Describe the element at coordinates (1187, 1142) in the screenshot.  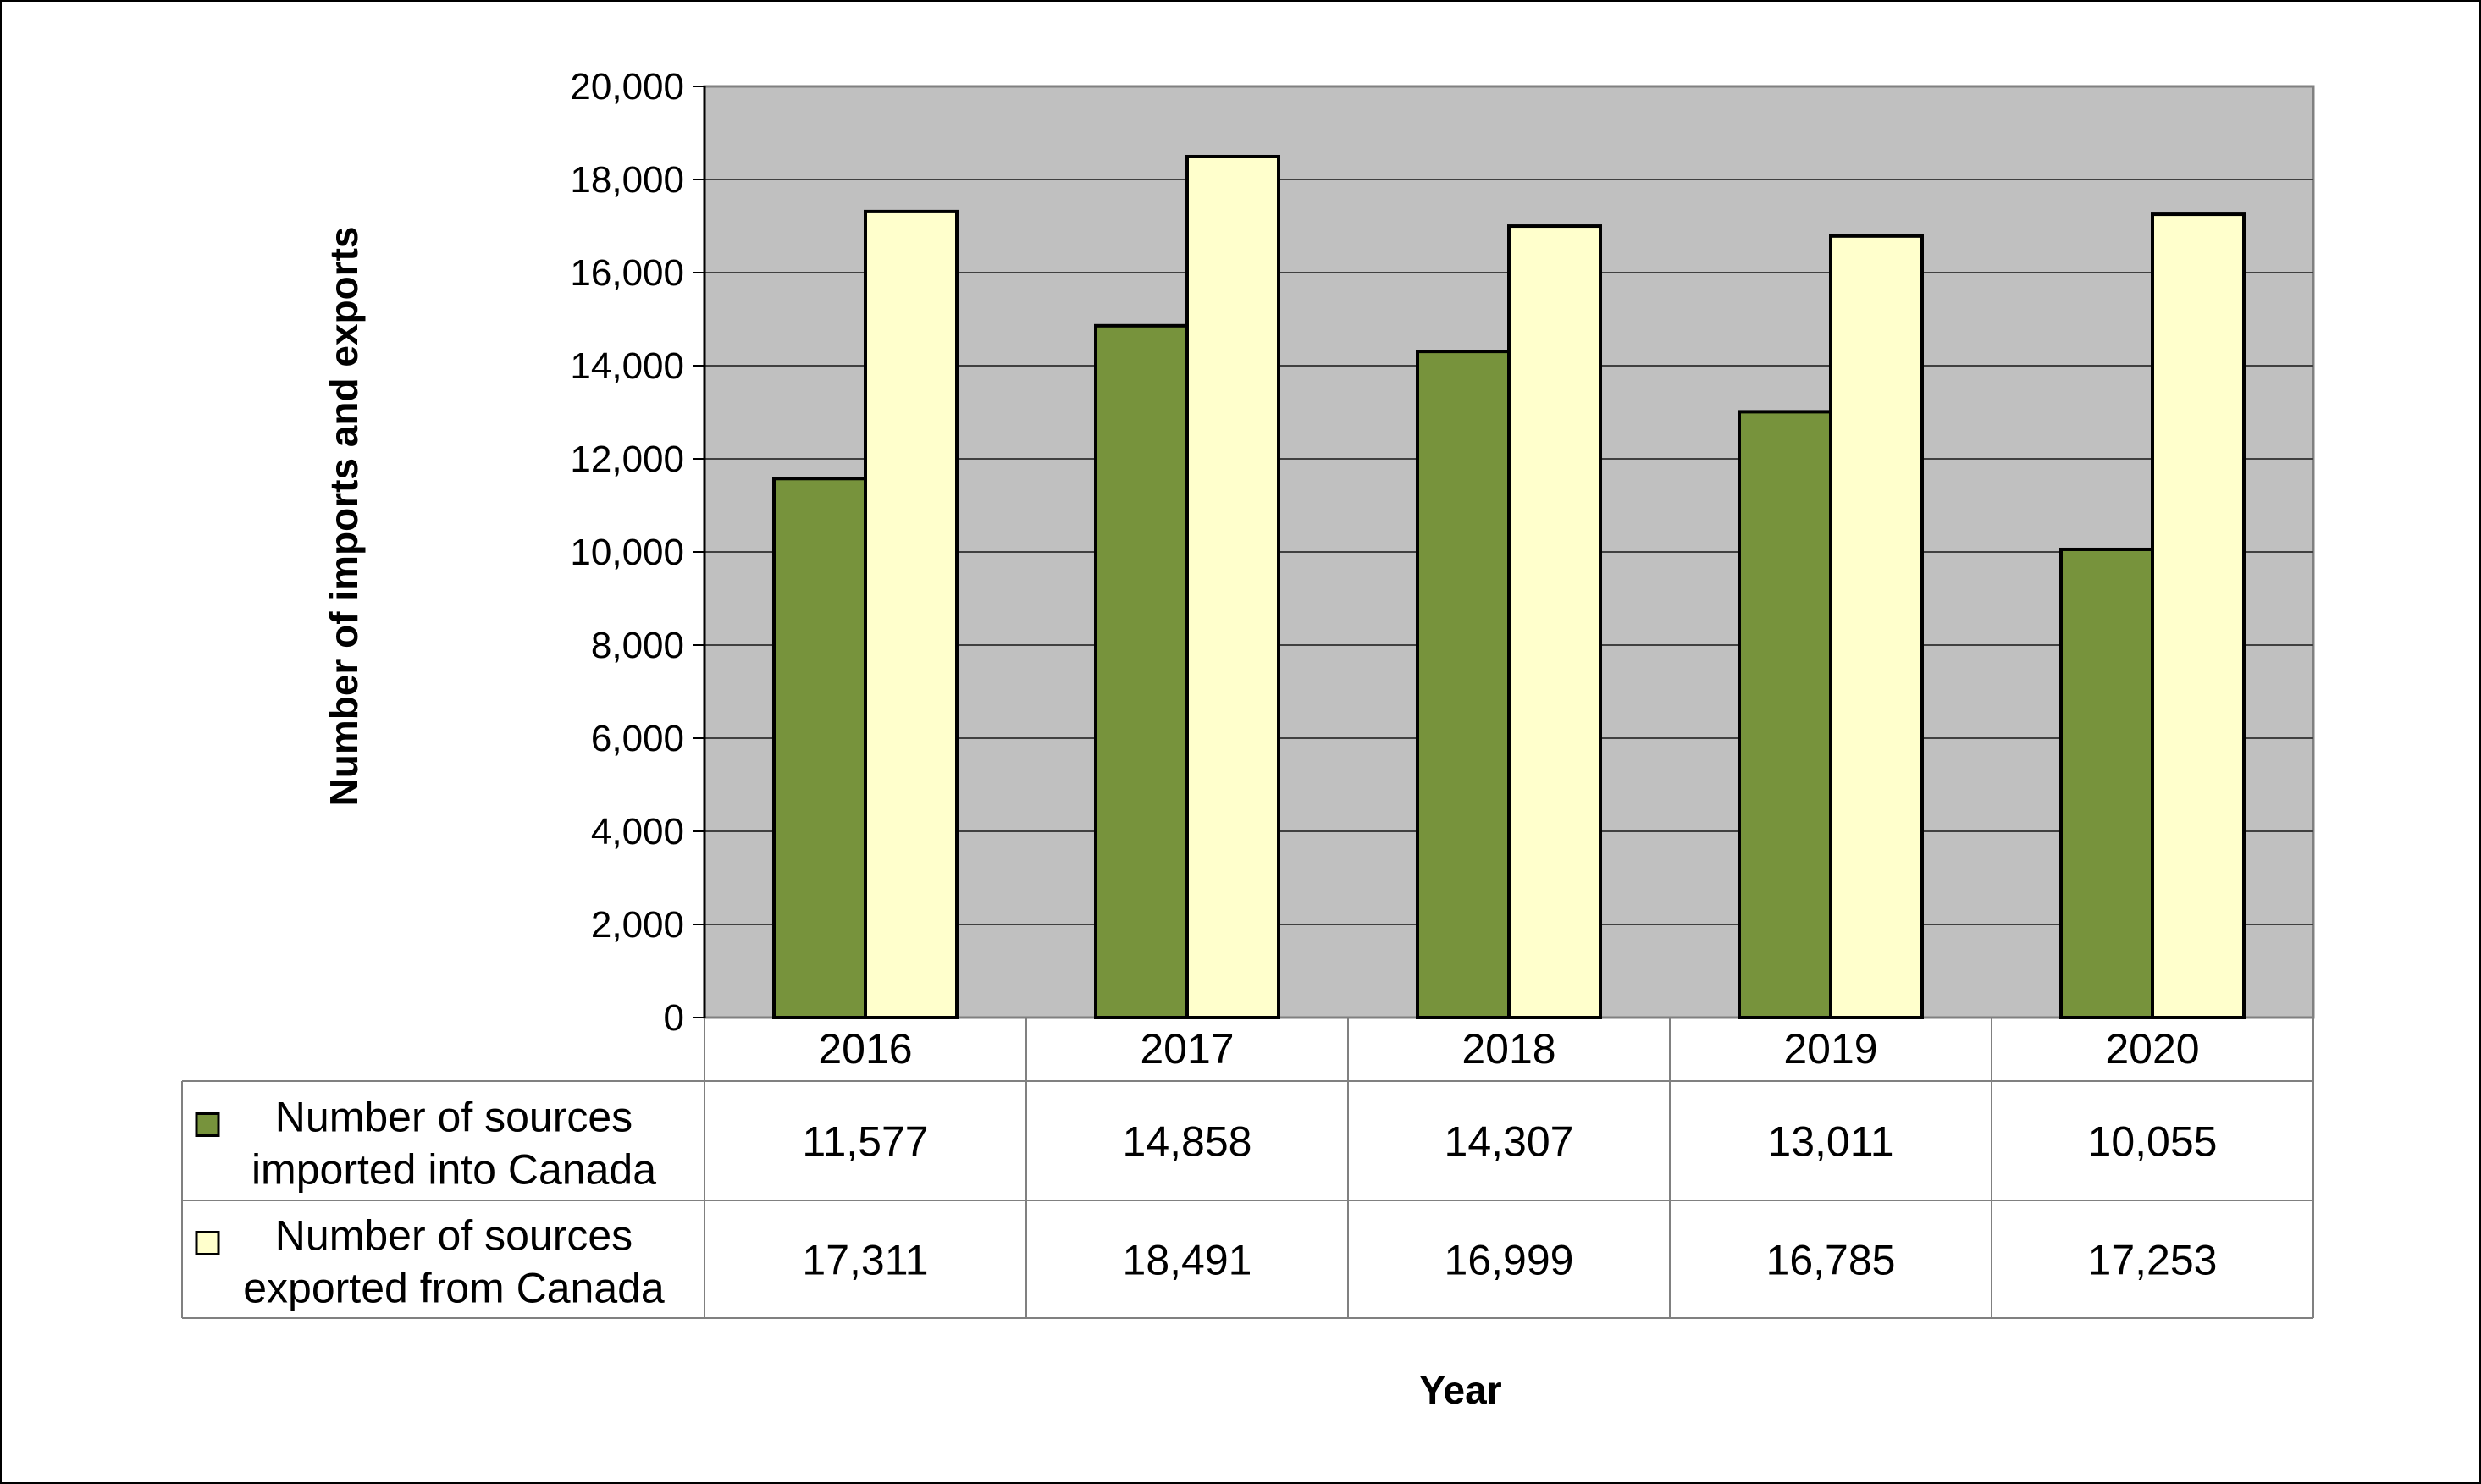
I see `data-label: 14,858` at that location.